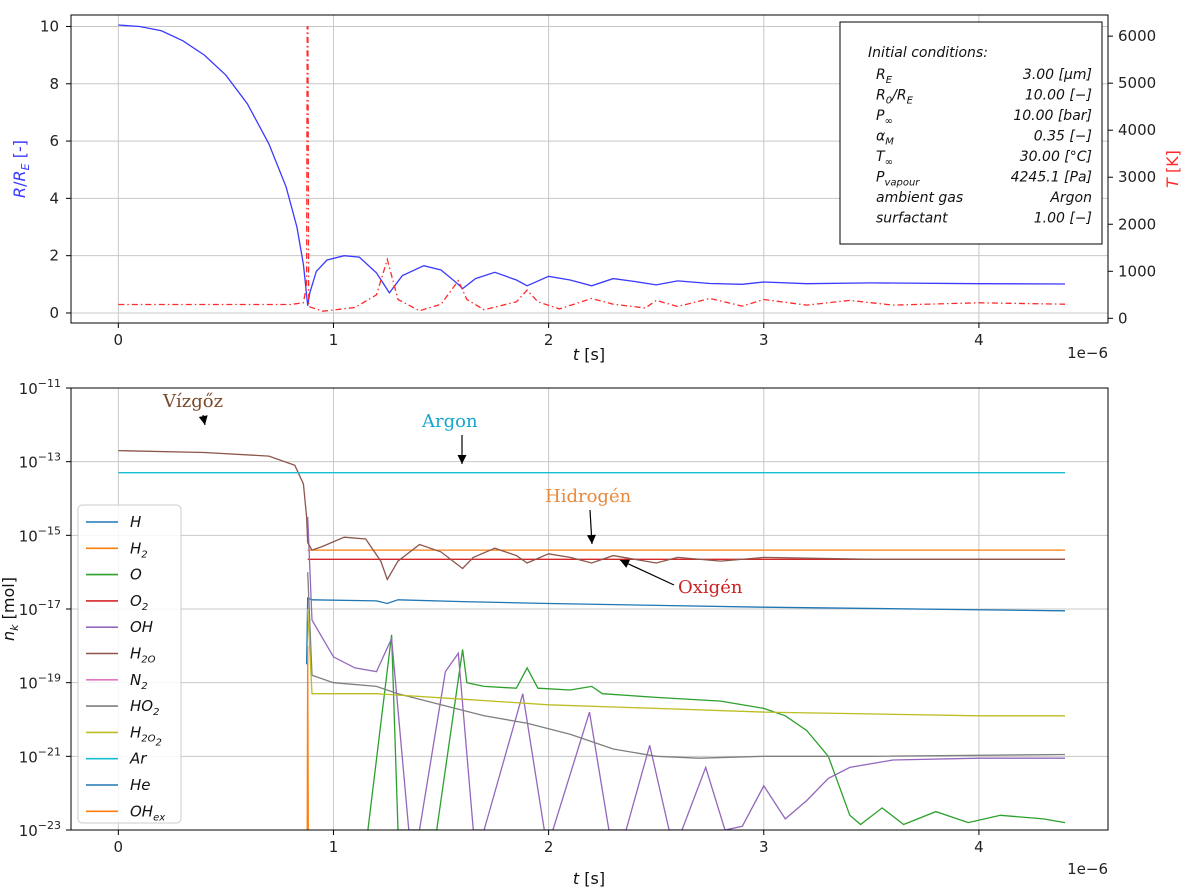 The height and width of the screenshot is (894, 1200). I want to click on y-left-tick-label: 2, so click(54, 256).